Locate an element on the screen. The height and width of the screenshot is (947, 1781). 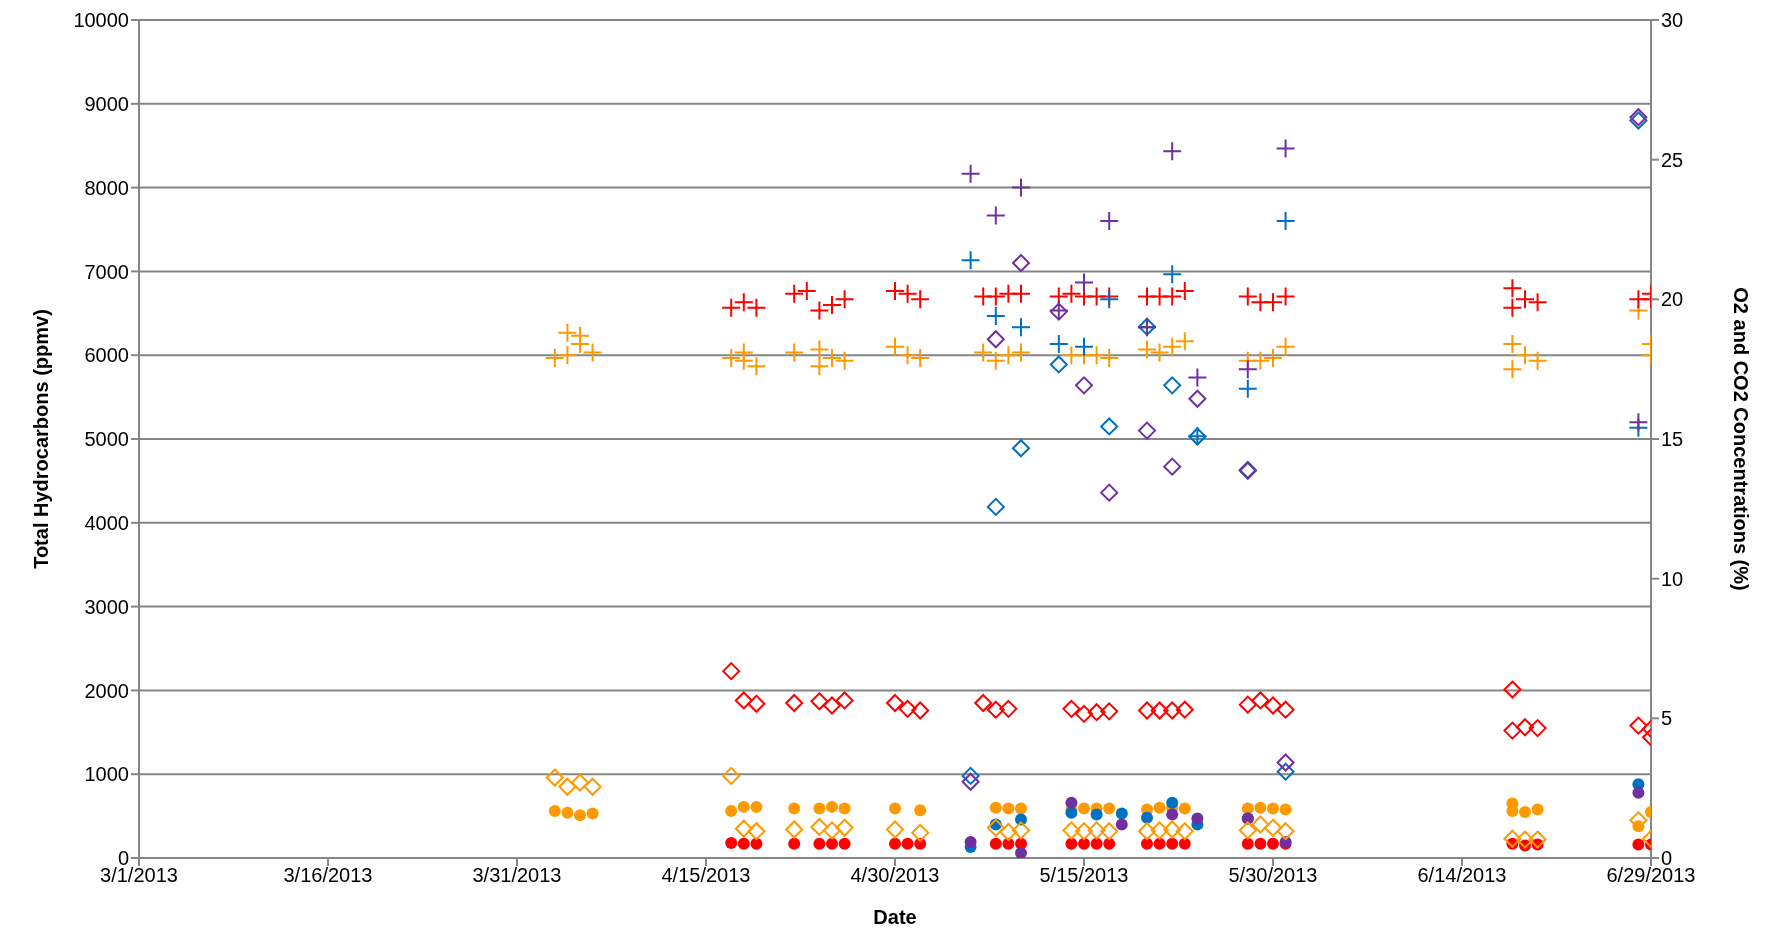
x-tick-label: 4/30/2013 is located at coordinates (895, 875).